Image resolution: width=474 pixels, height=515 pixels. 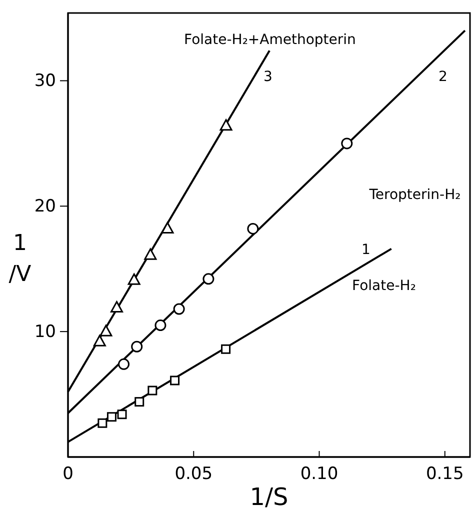 I want to click on x-tick-label: 0, so click(x=68, y=474).